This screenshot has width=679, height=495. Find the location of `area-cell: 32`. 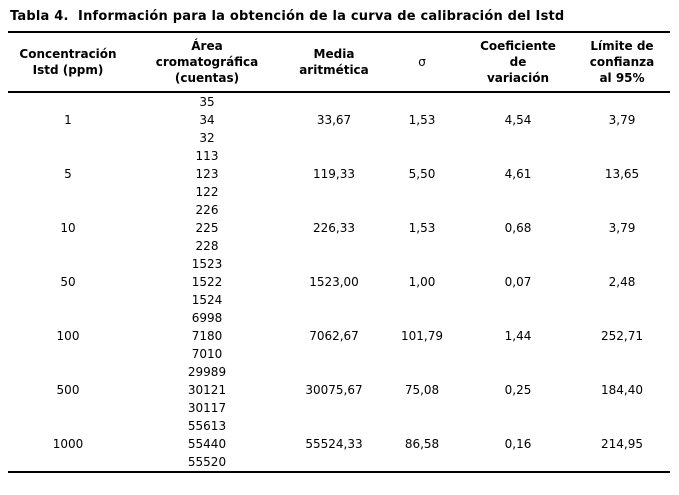

area-cell: 32 is located at coordinates (207, 138).